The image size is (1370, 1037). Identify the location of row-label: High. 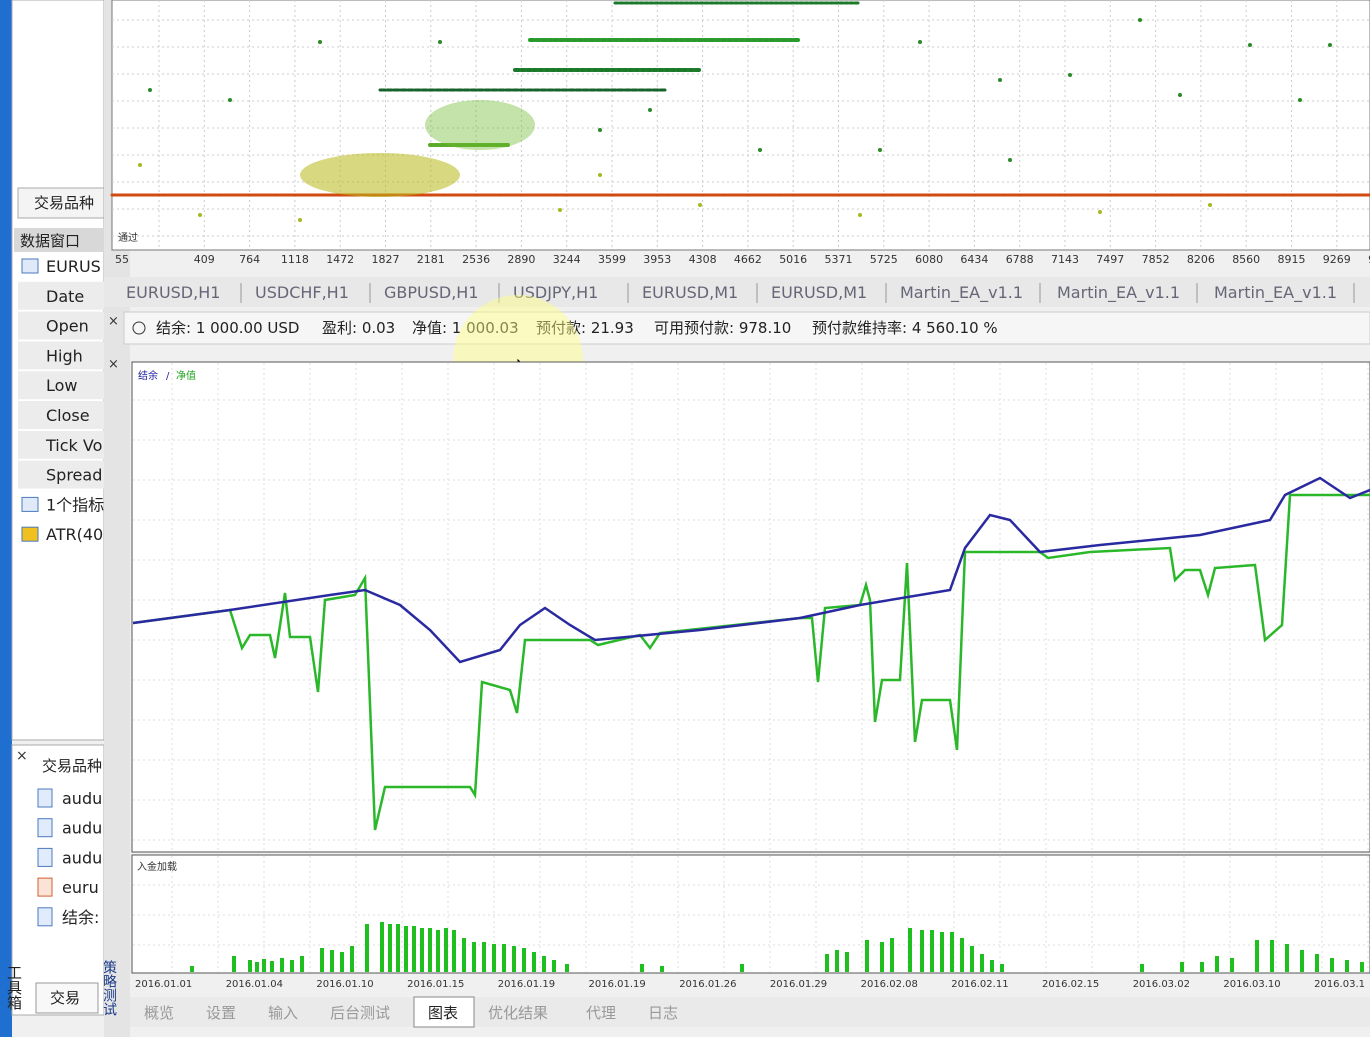
(64, 355).